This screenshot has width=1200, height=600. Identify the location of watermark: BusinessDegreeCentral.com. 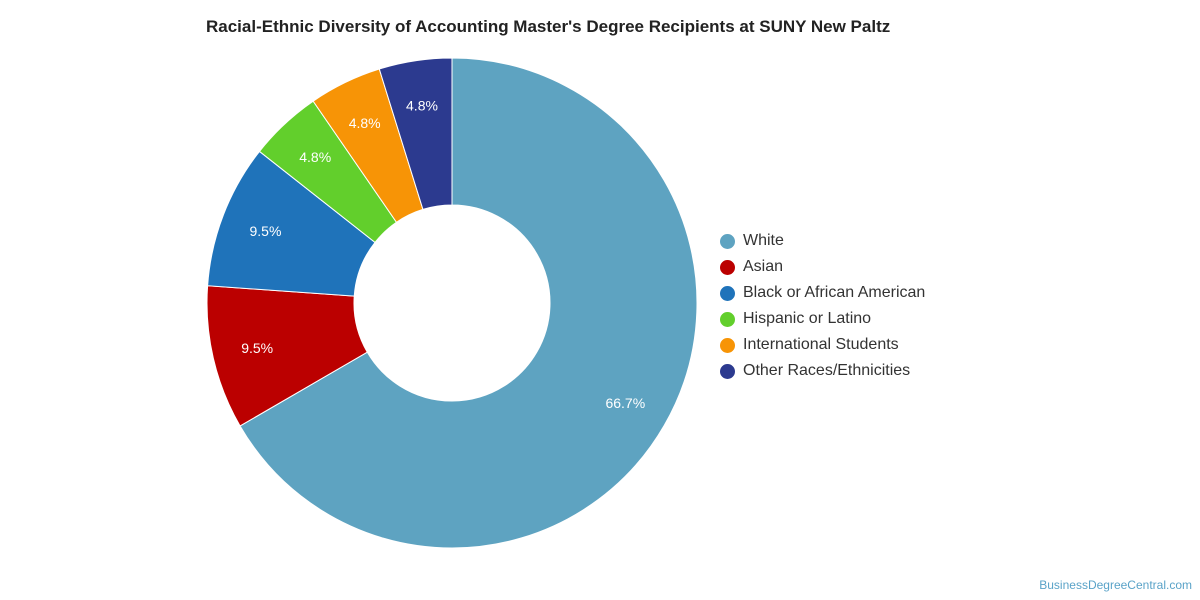
(1115, 585).